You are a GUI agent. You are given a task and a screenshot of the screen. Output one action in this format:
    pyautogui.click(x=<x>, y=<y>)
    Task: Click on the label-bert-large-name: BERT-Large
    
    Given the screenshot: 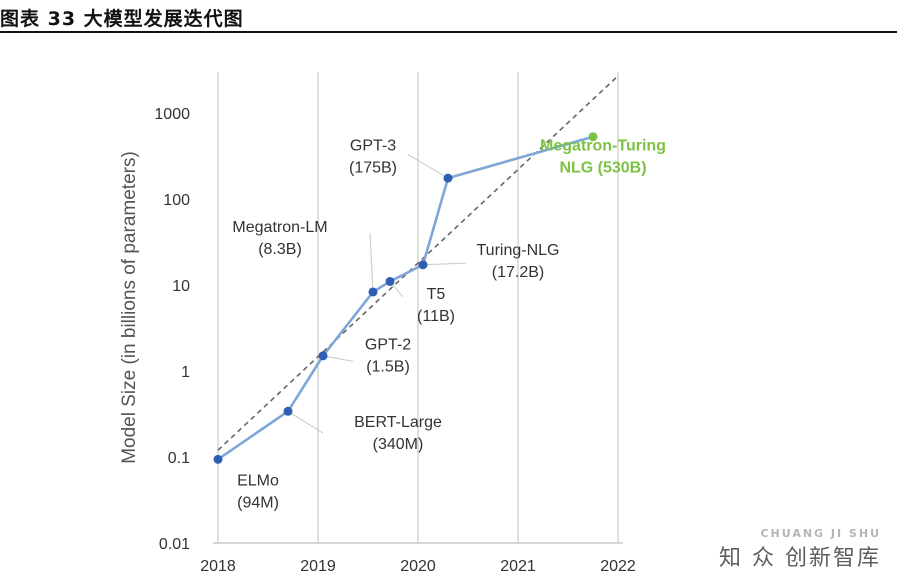 What is the action you would take?
    pyautogui.click(x=398, y=422)
    